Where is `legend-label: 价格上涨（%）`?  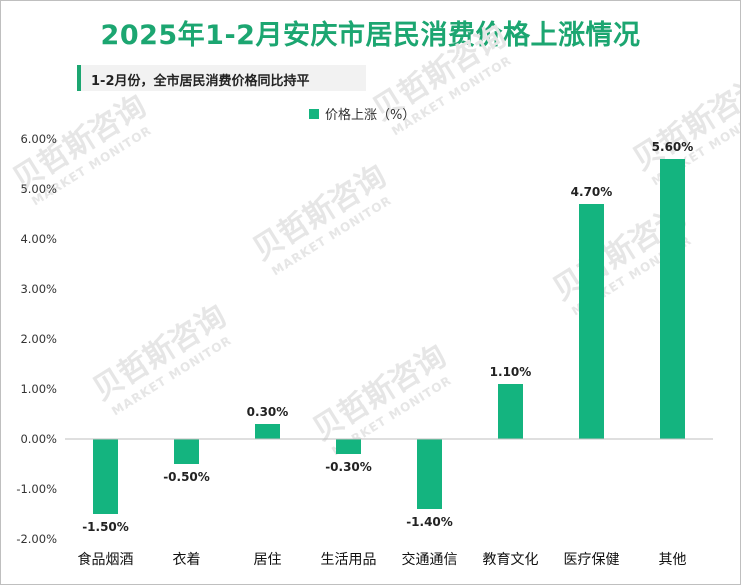 legend-label: 价格上涨（%） is located at coordinates (370, 115).